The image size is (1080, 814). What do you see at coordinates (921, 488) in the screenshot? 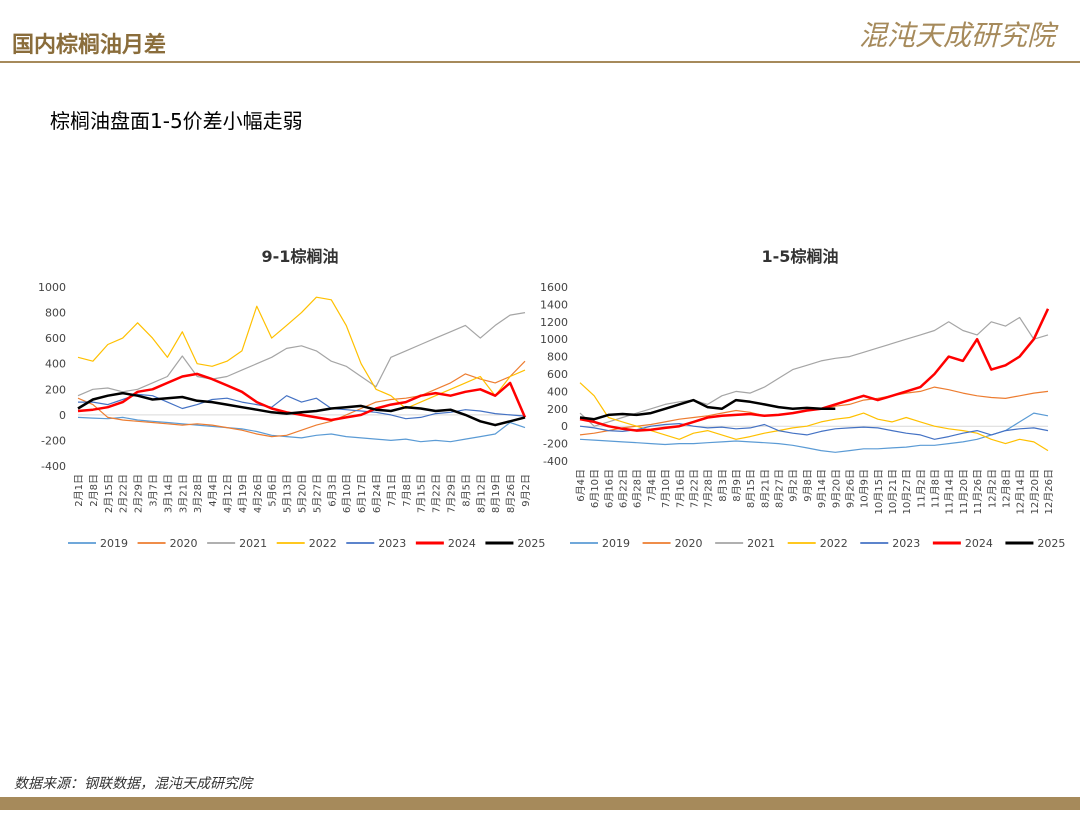
I see `x-tick-label: 11月2日` at bounding box center [921, 488].